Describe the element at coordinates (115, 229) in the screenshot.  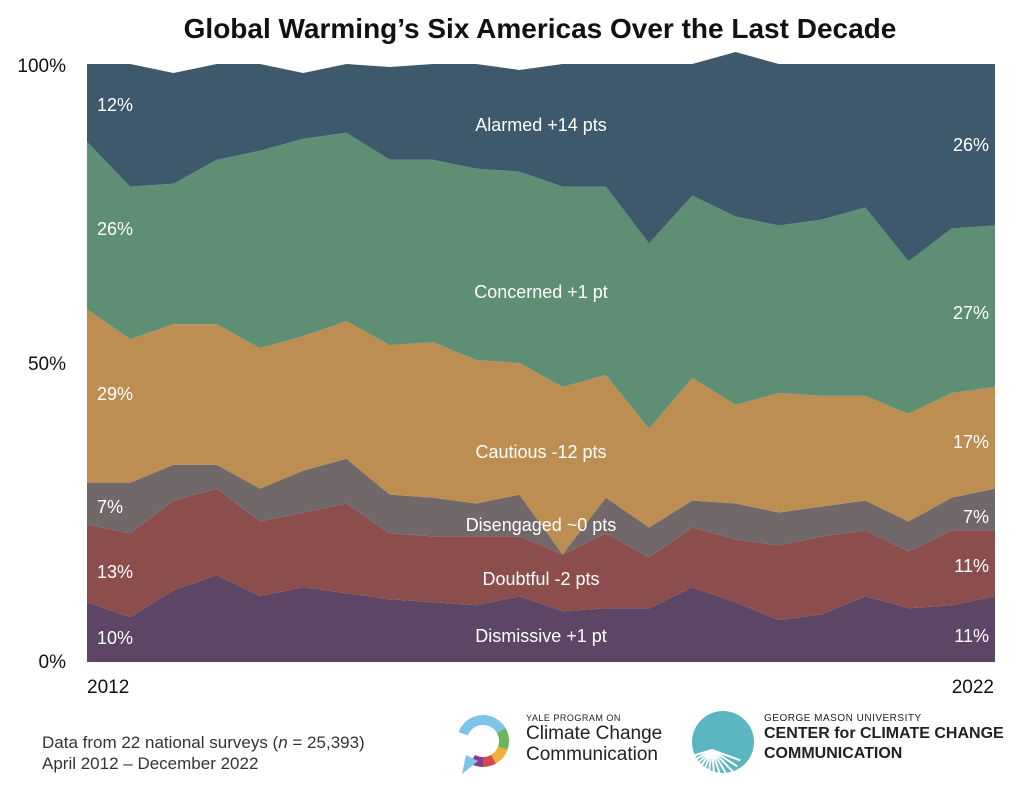
I see `label-concerned-2012: 26%` at that location.